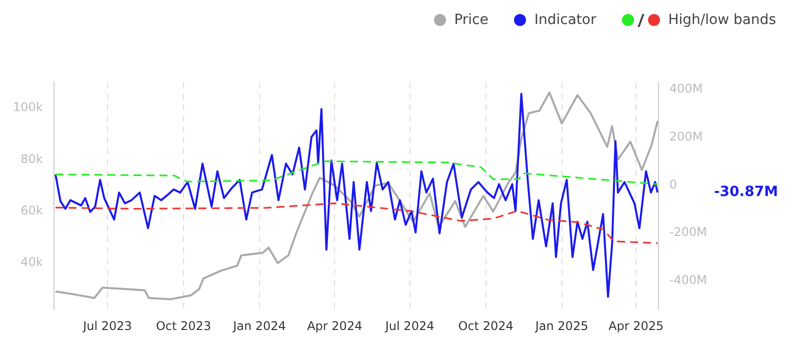 This screenshot has height=341, width=792. Describe the element at coordinates (184, 325) in the screenshot. I see `x-tick-label: Oct 2023` at that location.